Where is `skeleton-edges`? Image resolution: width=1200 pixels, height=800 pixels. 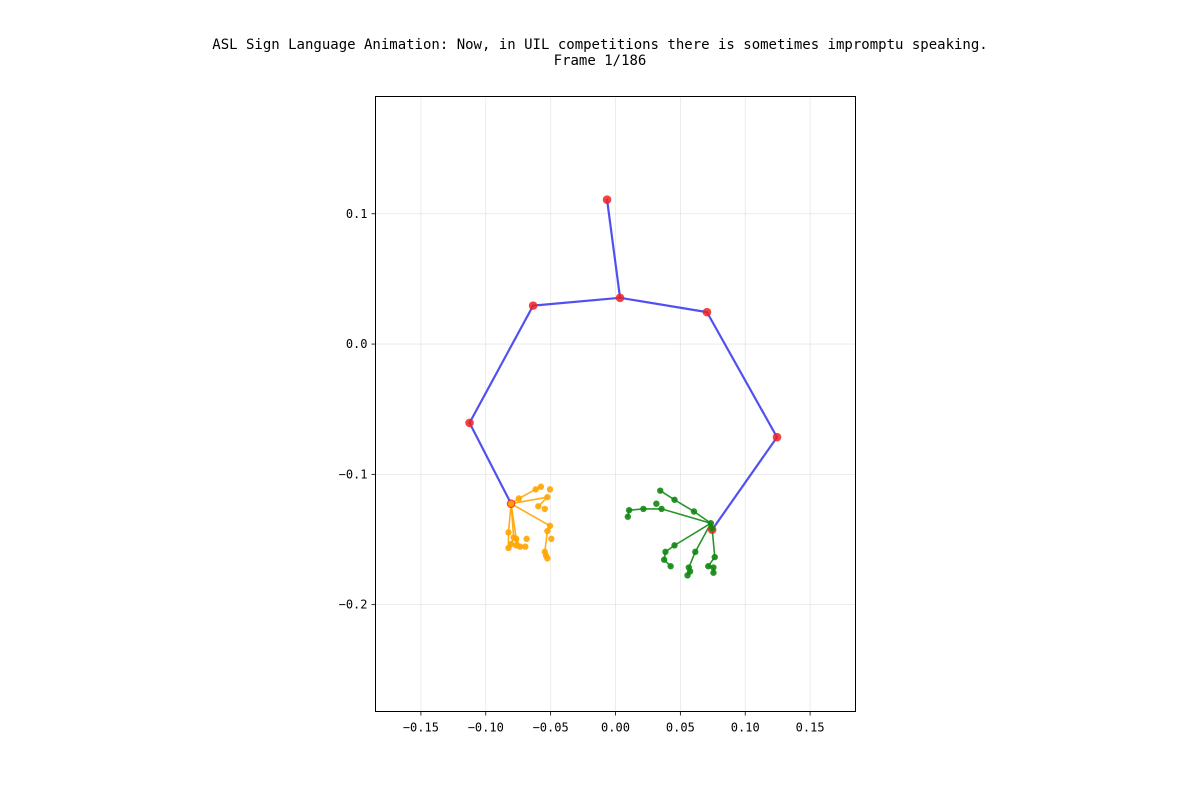 skeleton-edges is located at coordinates (623, 387).